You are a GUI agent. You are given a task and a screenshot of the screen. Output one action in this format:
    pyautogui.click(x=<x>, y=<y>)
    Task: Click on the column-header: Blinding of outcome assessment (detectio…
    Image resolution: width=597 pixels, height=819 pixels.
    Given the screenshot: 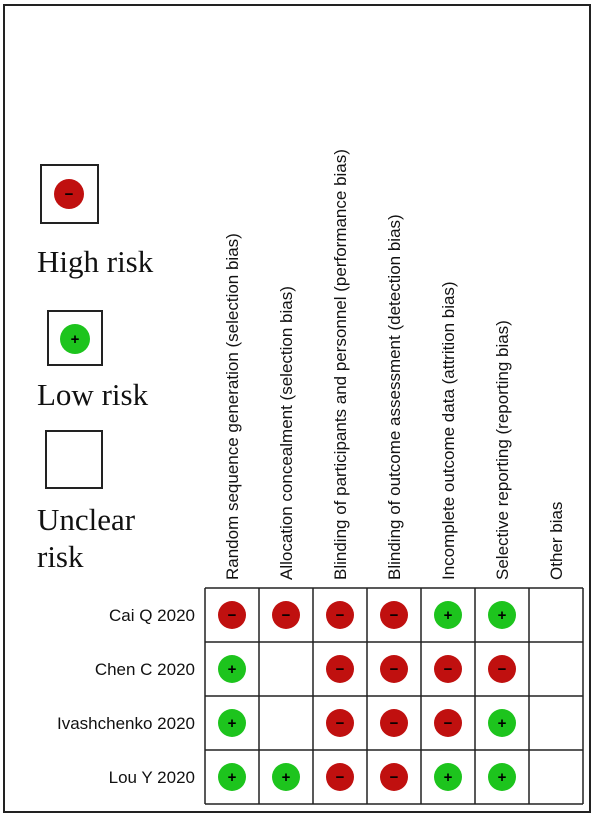 What is the action you would take?
    pyautogui.click(x=394, y=397)
    